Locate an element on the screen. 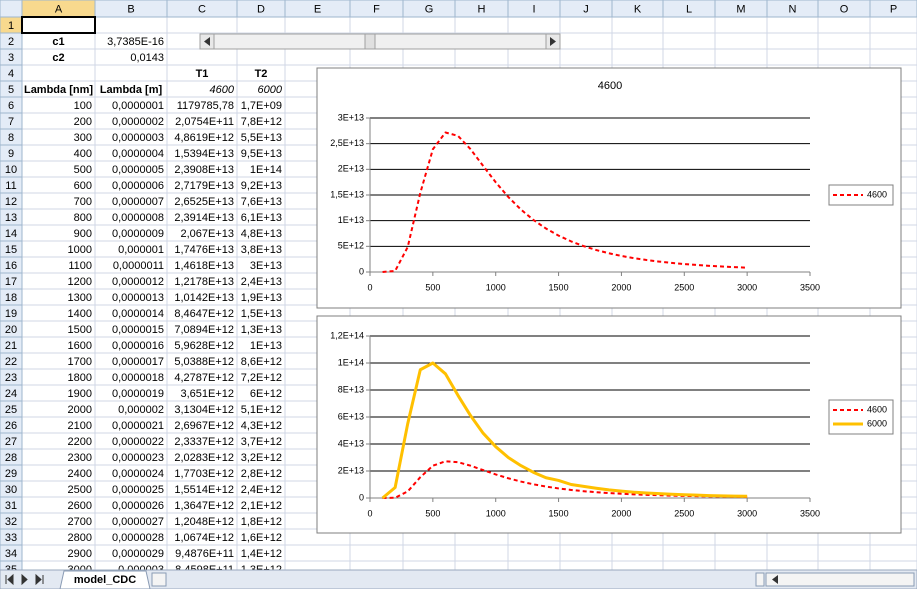  column-header-label: J is located at coordinates (586, 9).